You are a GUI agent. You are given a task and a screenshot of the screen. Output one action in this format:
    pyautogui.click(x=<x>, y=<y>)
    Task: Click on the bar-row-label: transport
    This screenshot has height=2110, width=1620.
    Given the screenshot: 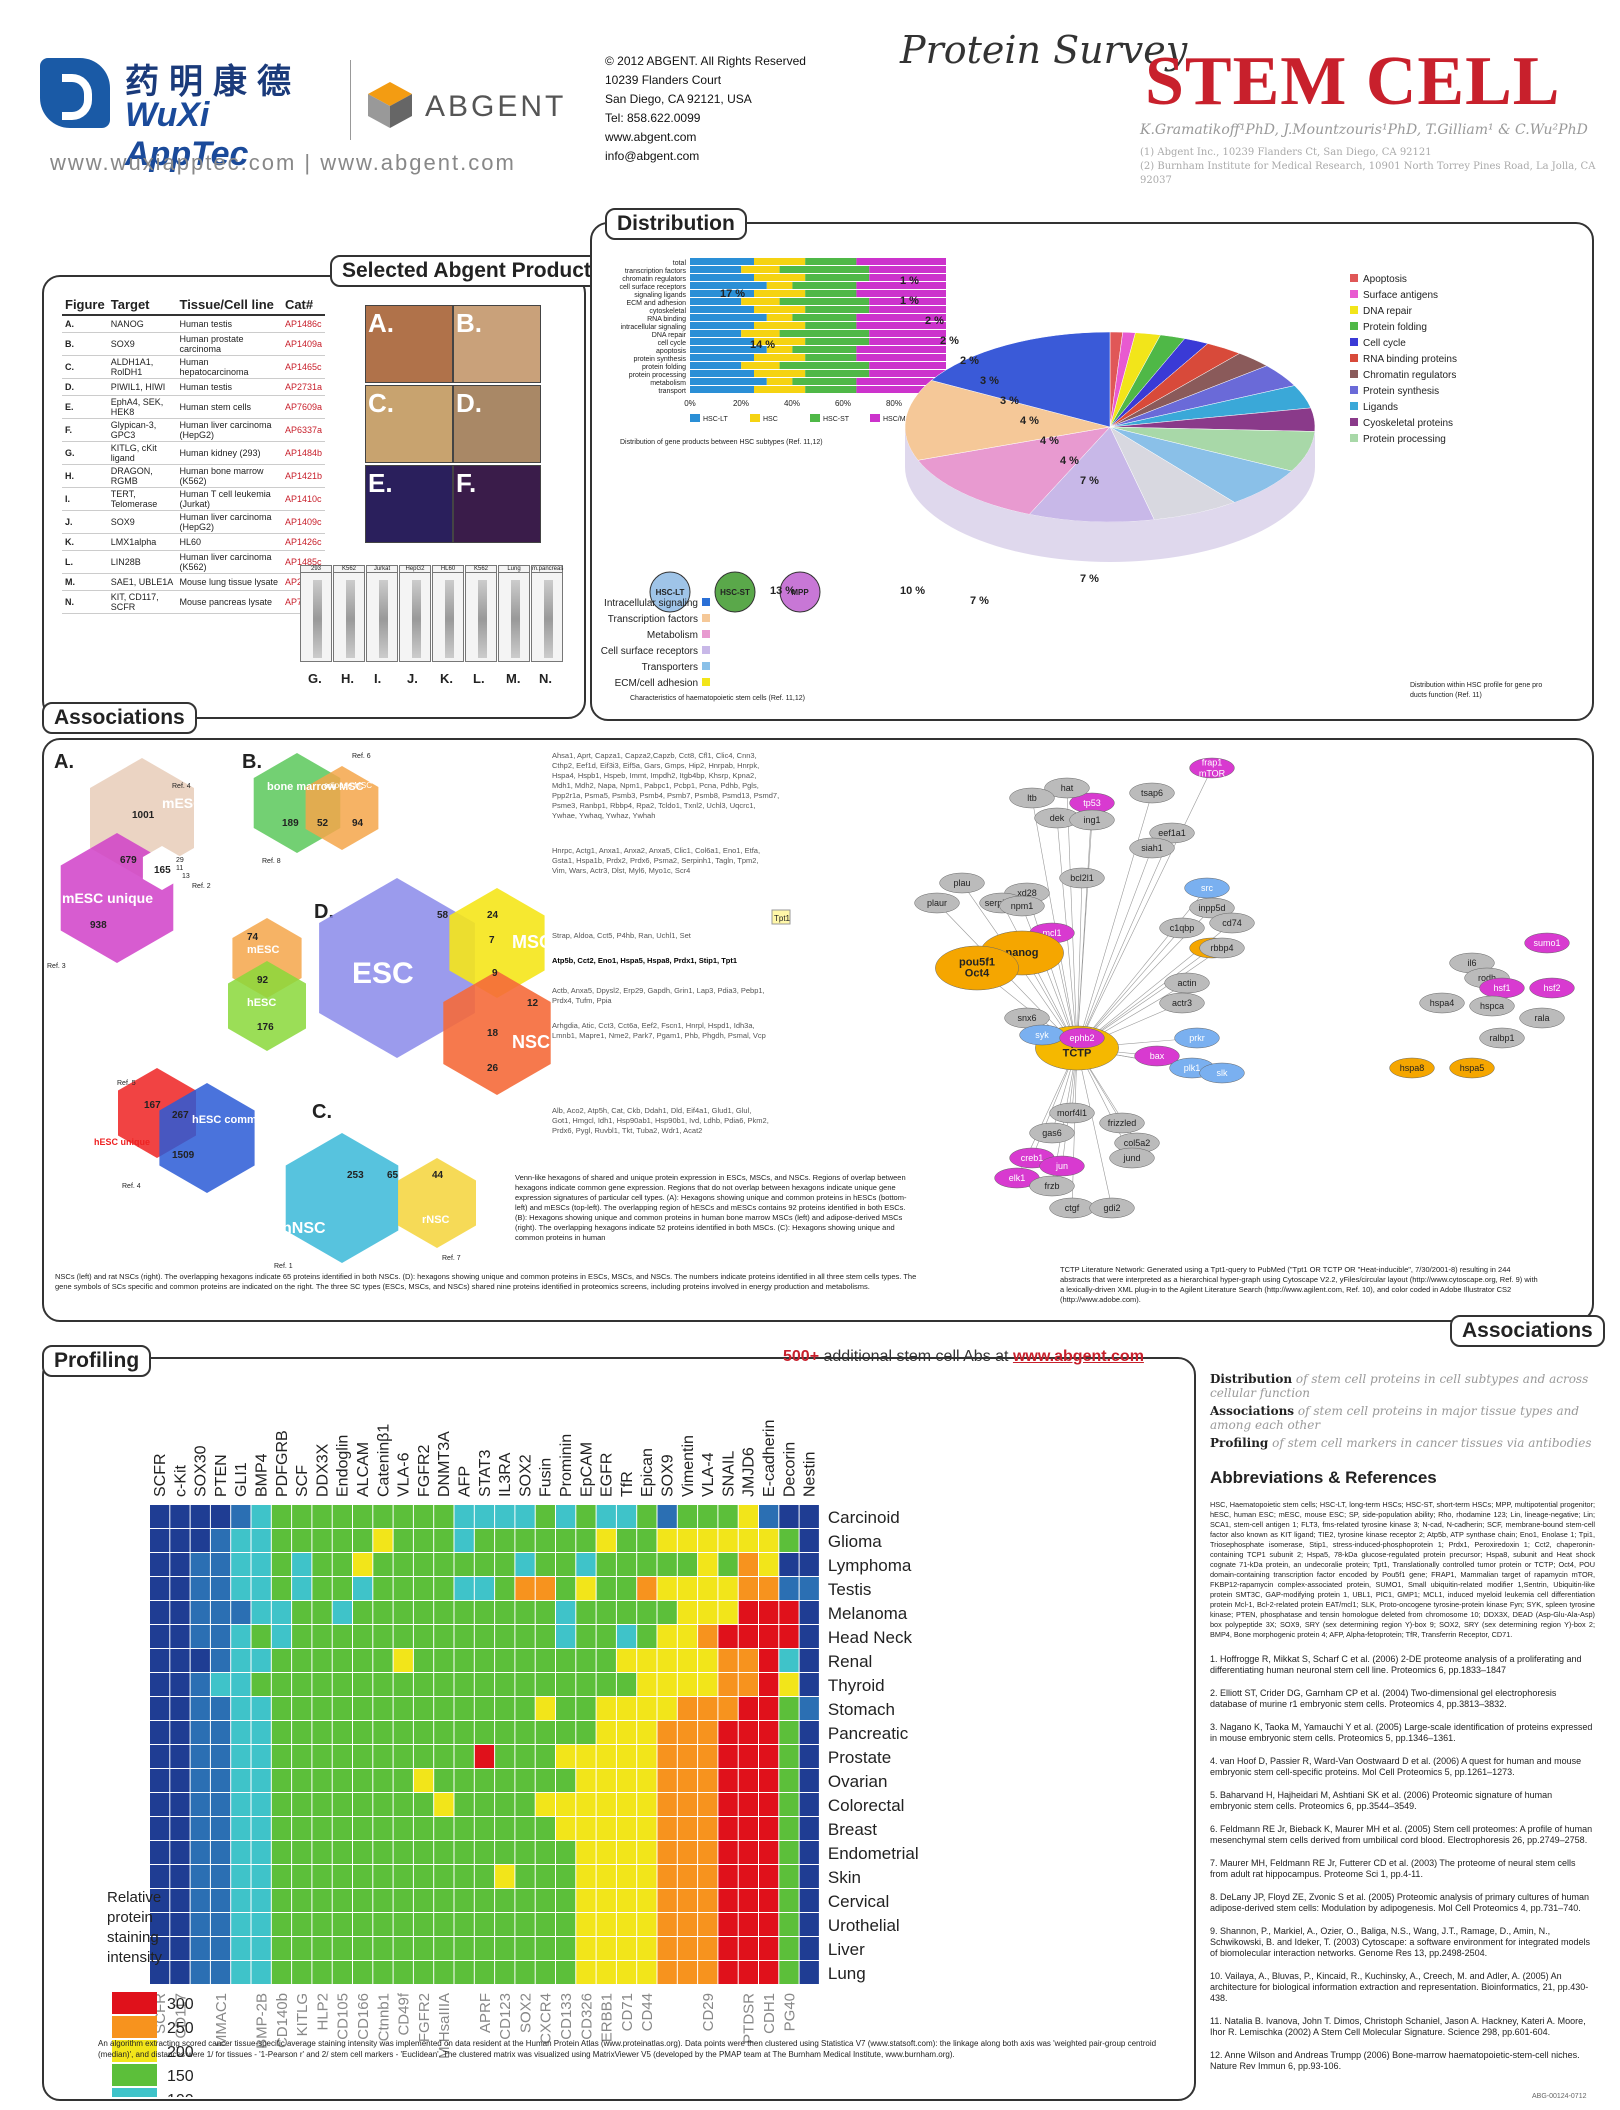 What is the action you would take?
    pyautogui.click(x=672, y=391)
    